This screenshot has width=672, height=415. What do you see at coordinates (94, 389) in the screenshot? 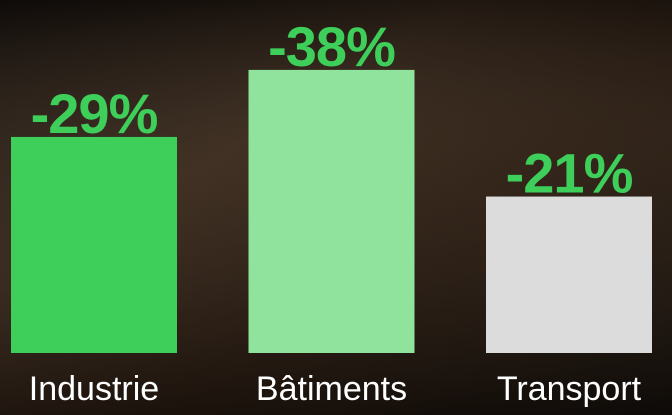
I see `category-label: Industrie` at bounding box center [94, 389].